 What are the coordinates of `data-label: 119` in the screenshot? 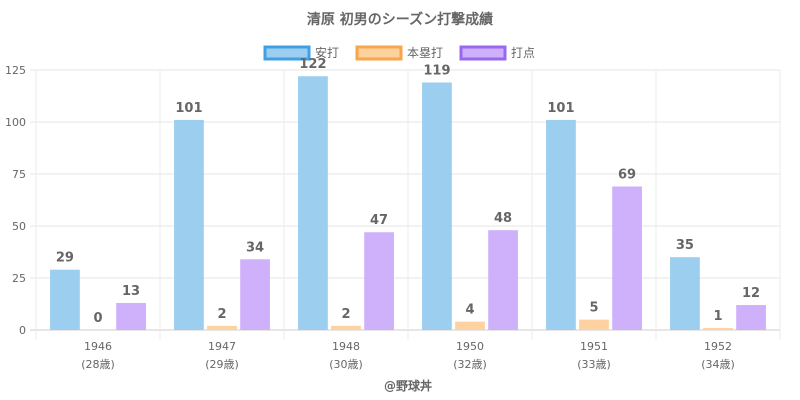 It's located at (436, 70).